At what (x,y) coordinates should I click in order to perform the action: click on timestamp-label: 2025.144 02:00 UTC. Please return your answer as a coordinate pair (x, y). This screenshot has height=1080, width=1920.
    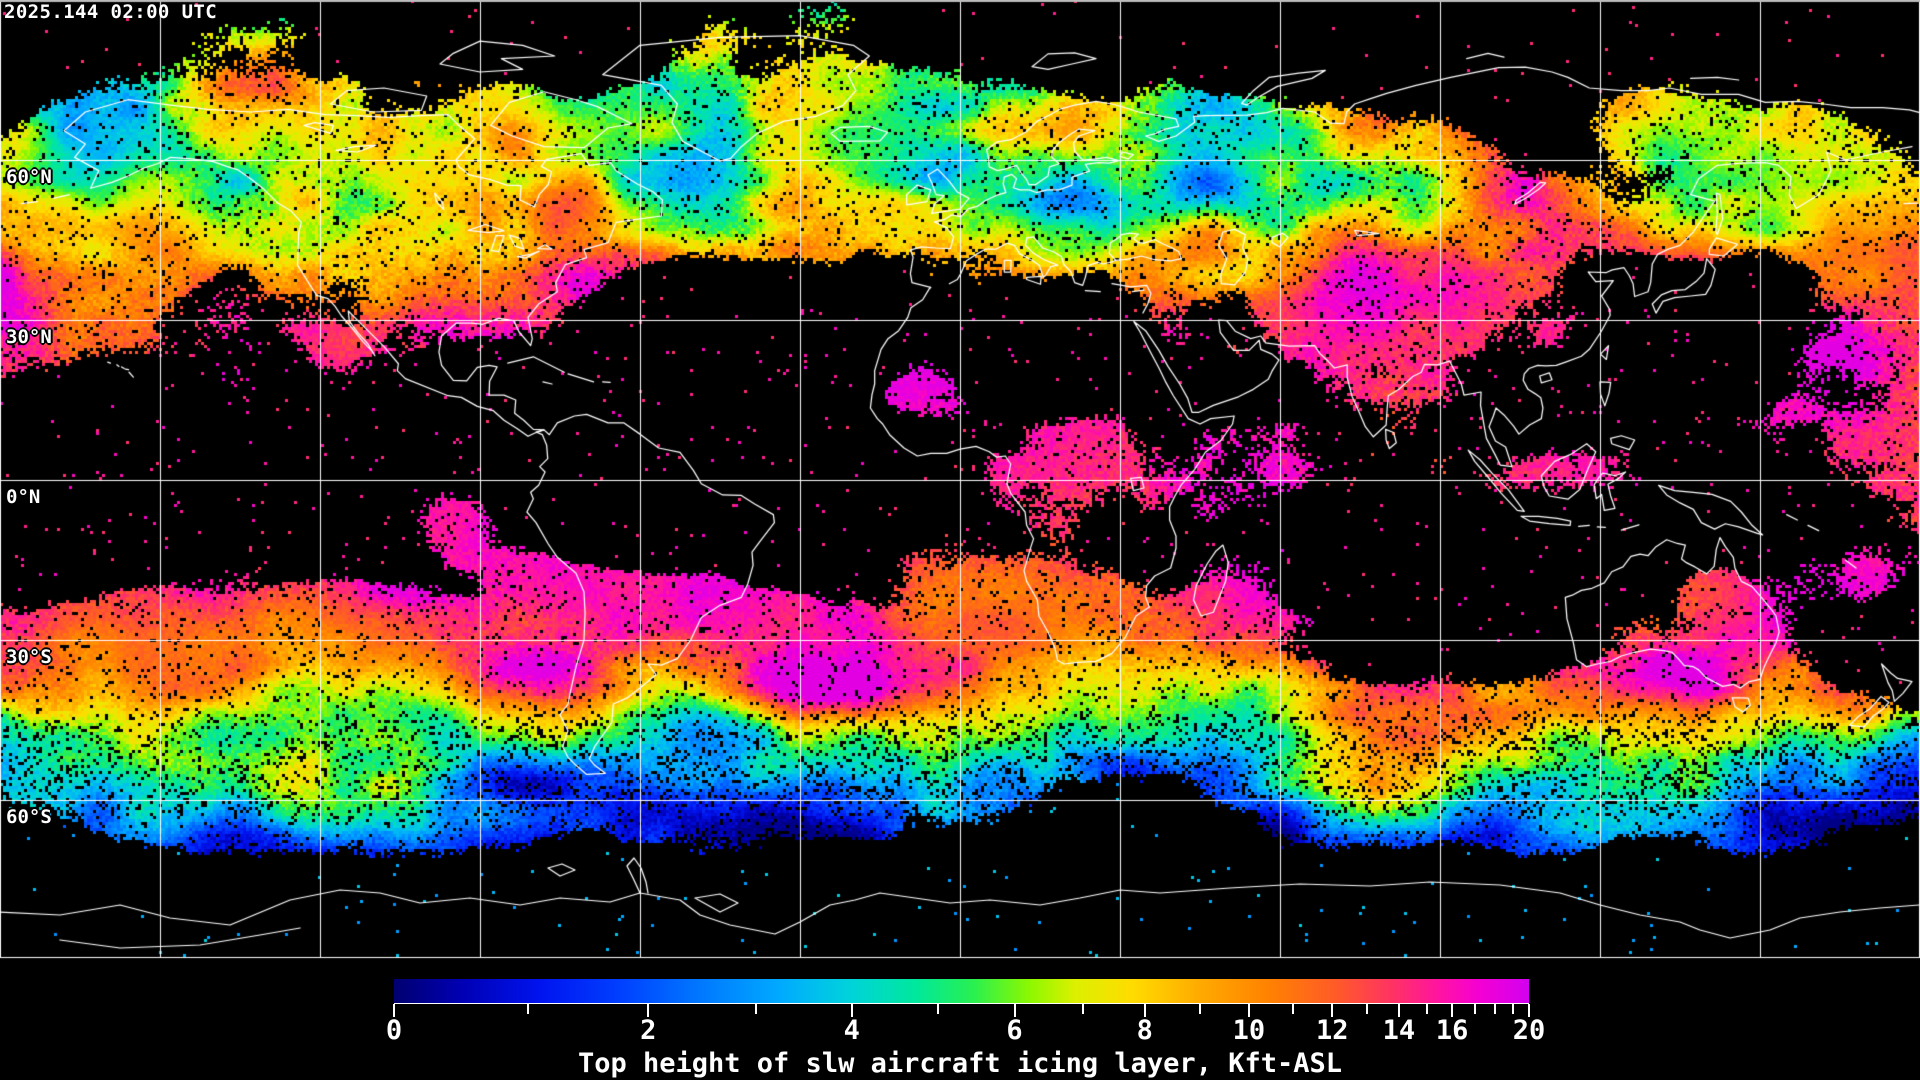
    Looking at the image, I should click on (111, 12).